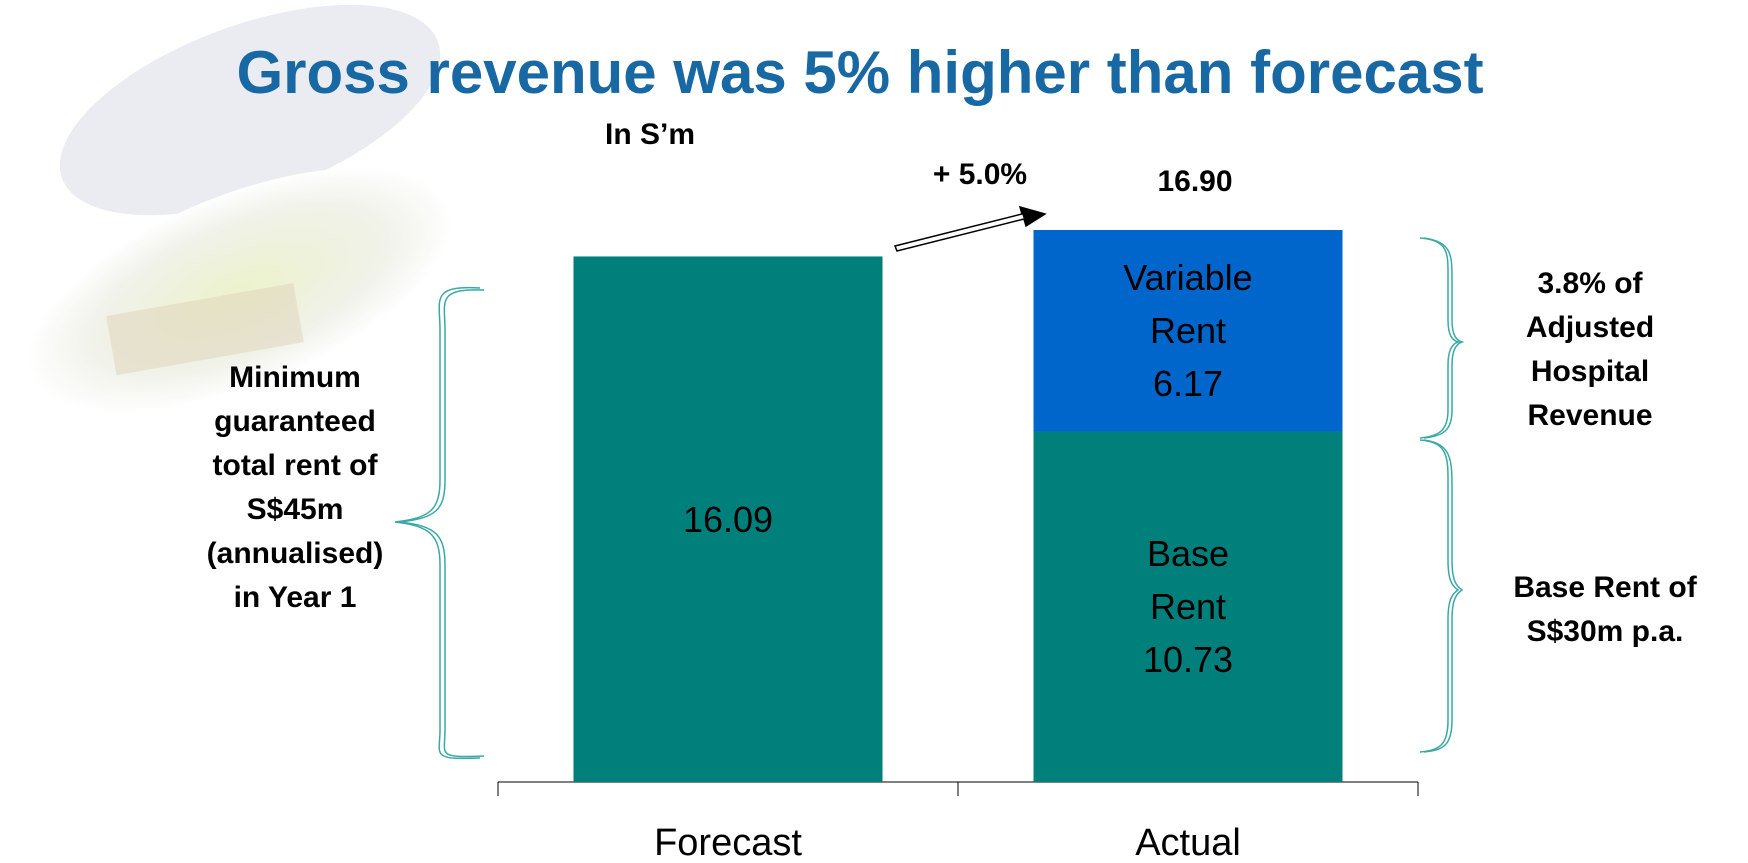 This screenshot has width=1748, height=863. What do you see at coordinates (295, 377) in the screenshot?
I see `note-line: Minimum` at bounding box center [295, 377].